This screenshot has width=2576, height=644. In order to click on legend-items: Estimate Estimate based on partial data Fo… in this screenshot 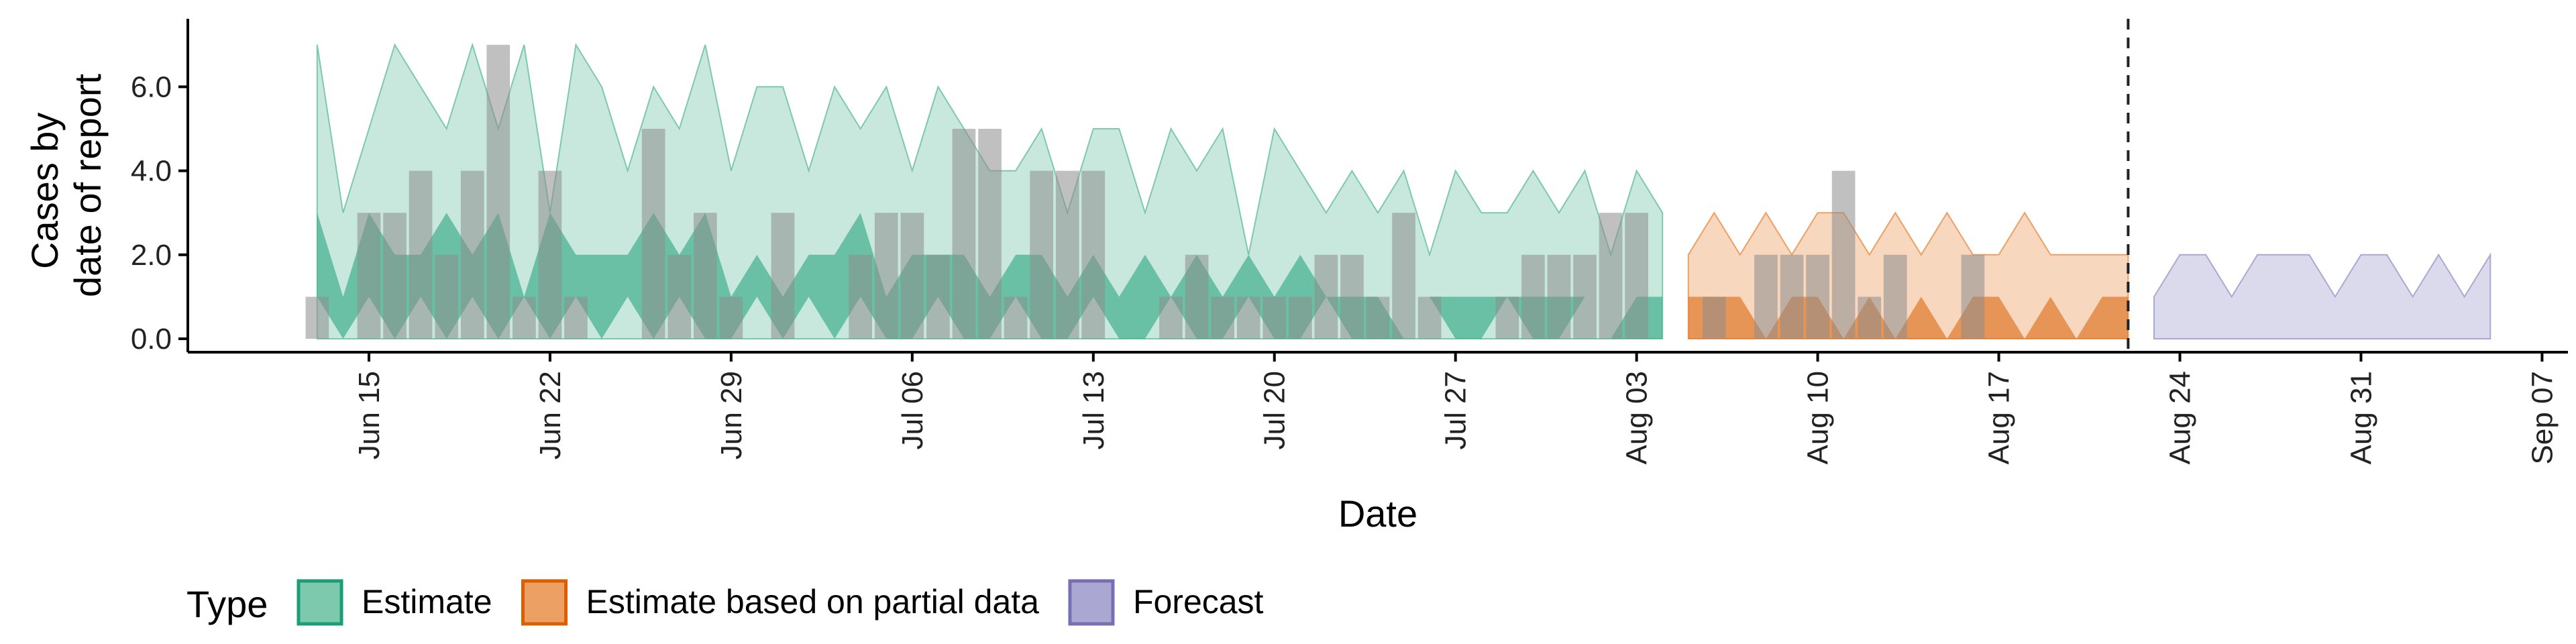, I will do `click(780, 602)`.